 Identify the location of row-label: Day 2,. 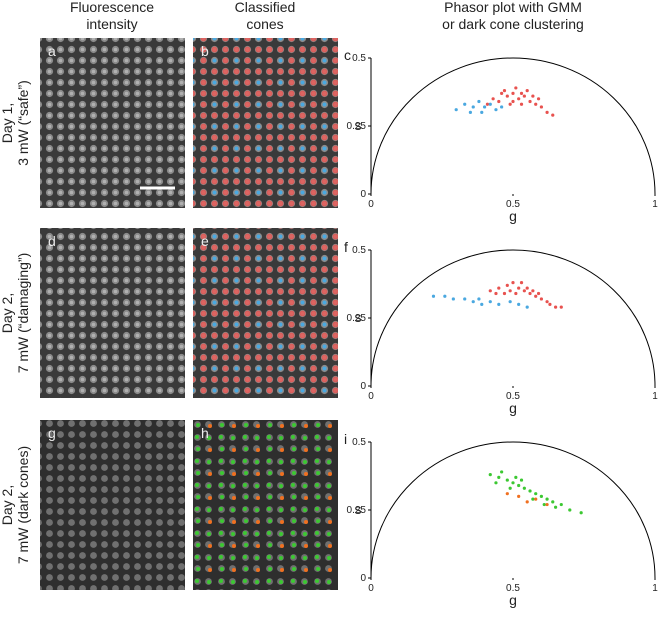
(7, 505).